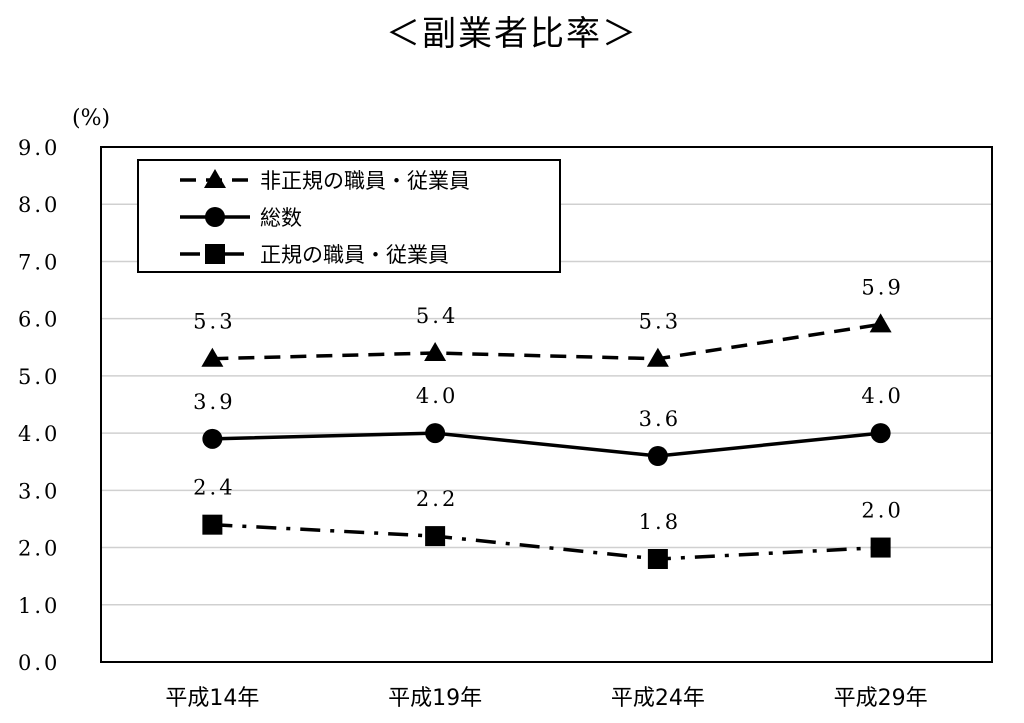 Image resolution: width=1024 pixels, height=723 pixels. Describe the element at coordinates (512, 34) in the screenshot. I see `chart-title: ＜副業者比率＞` at that location.